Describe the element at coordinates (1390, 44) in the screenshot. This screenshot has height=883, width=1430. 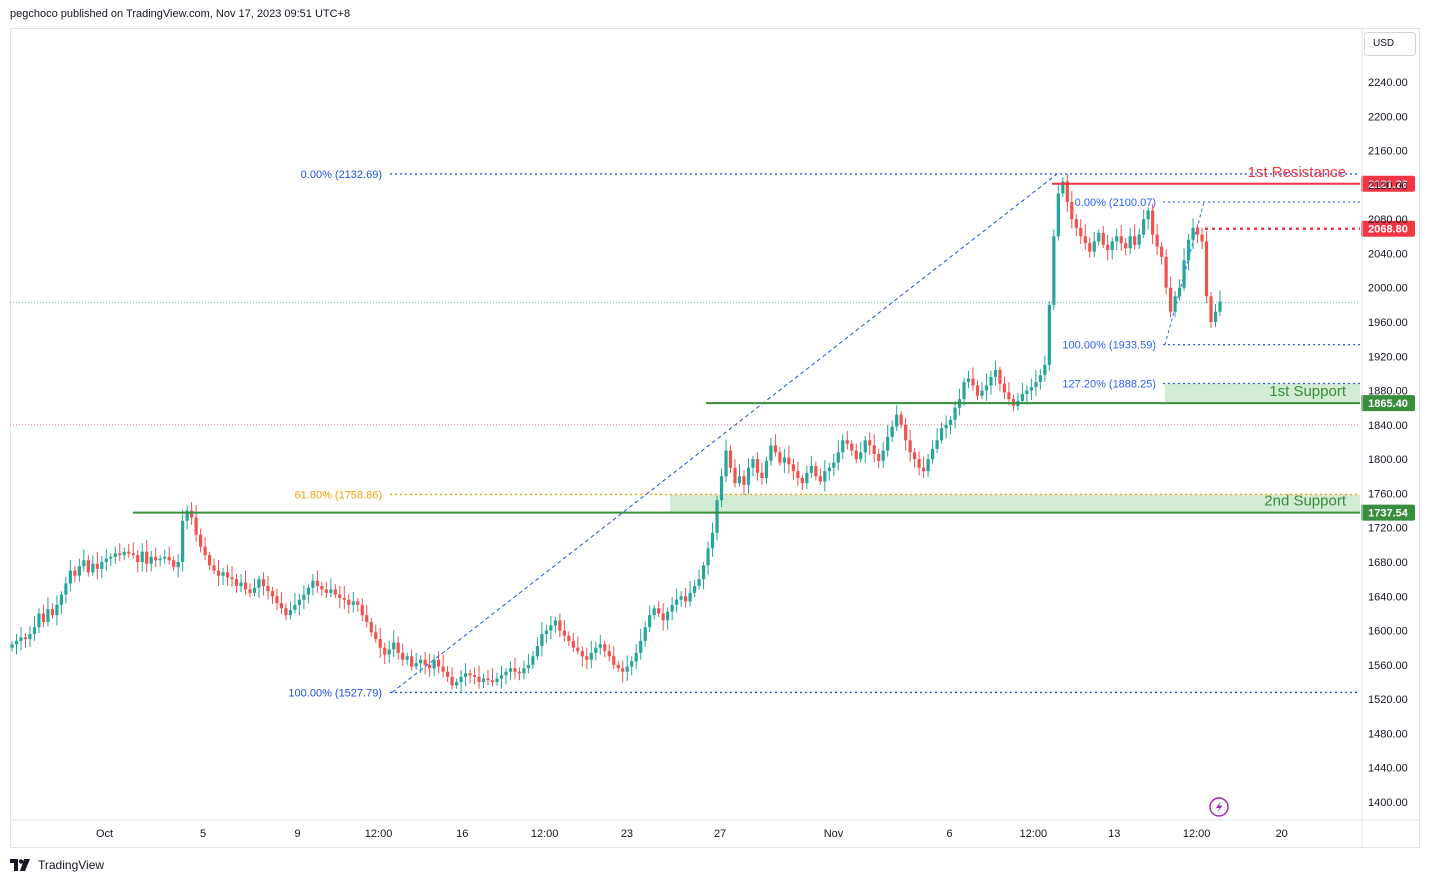
I see `currency-selector: USD` at that location.